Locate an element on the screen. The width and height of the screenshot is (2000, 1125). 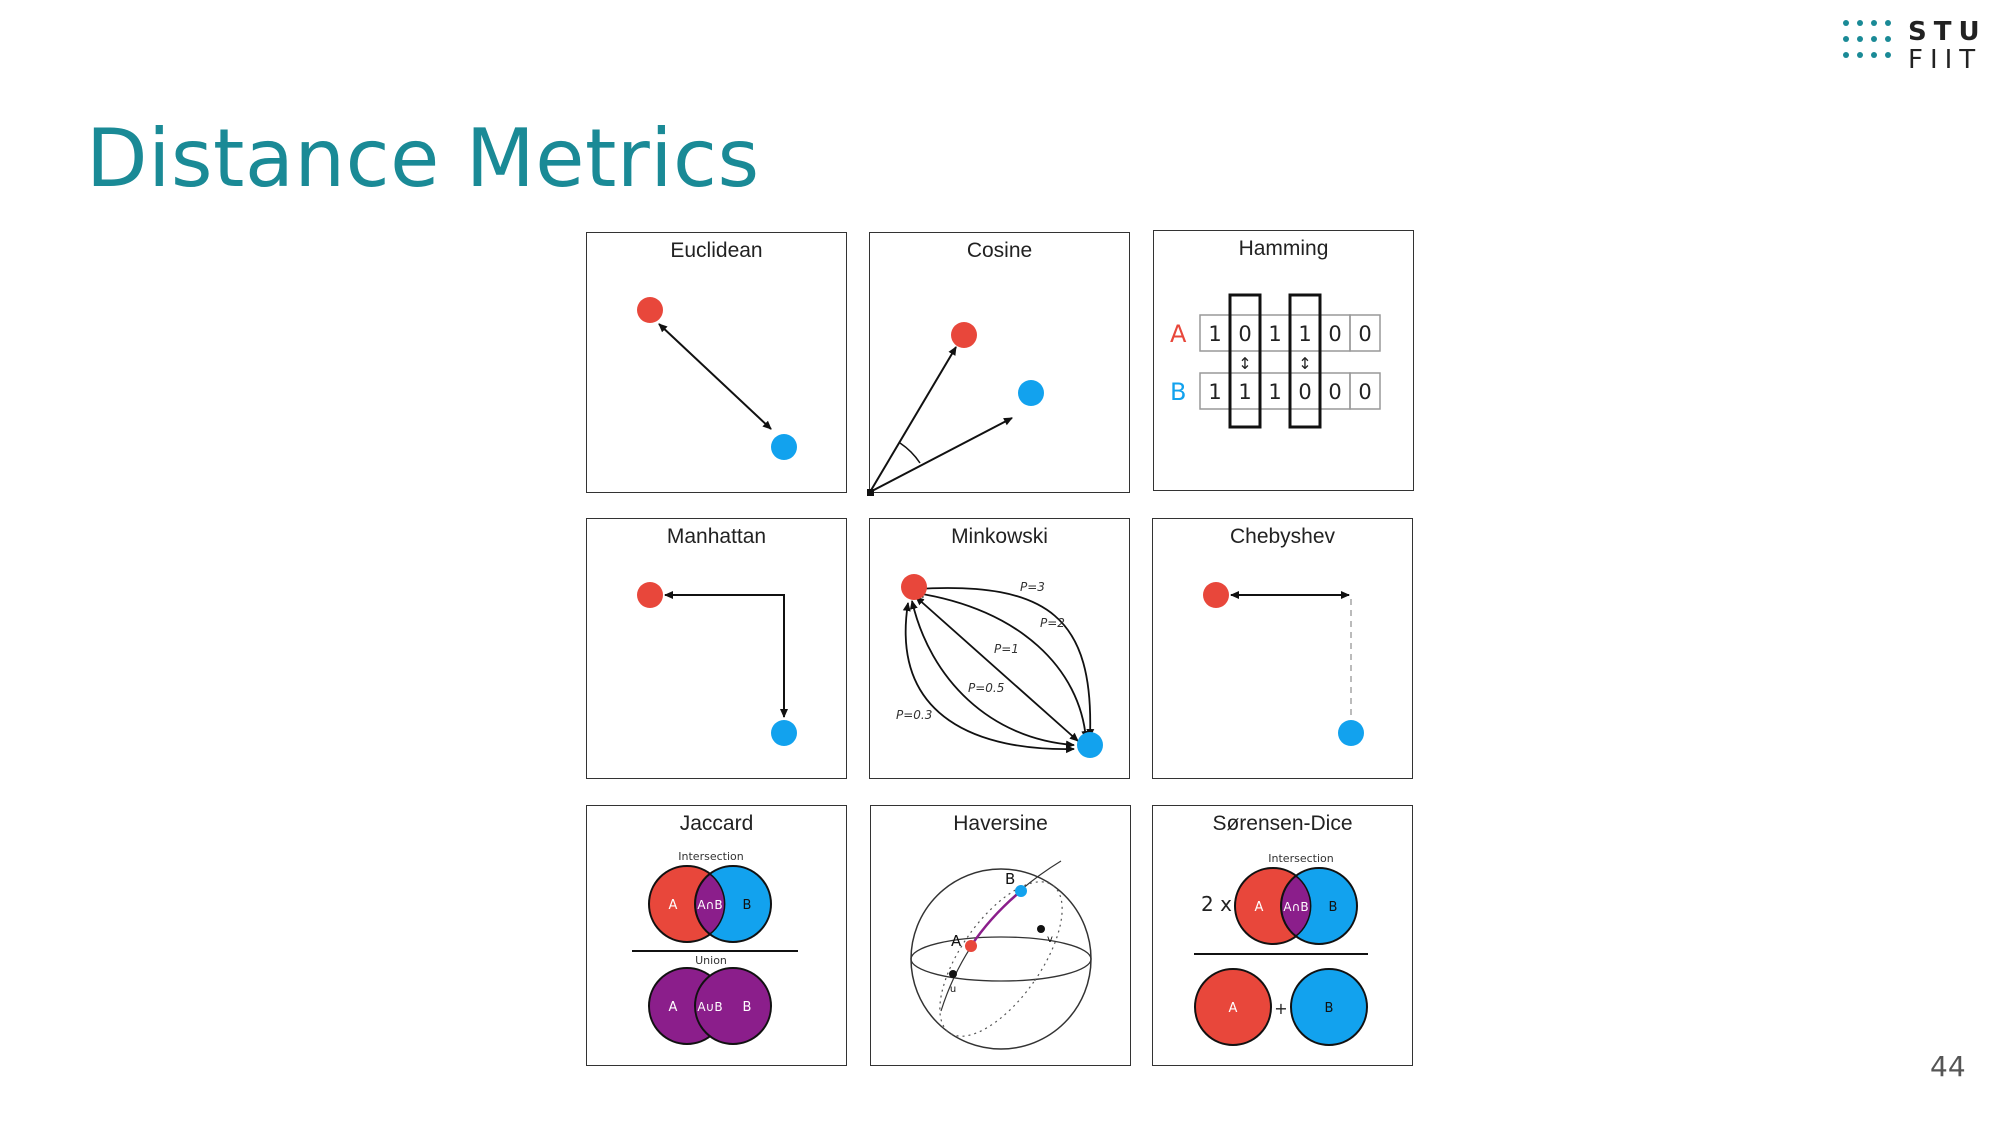
manhattan-panel: Manhattan is located at coordinates (716, 648).